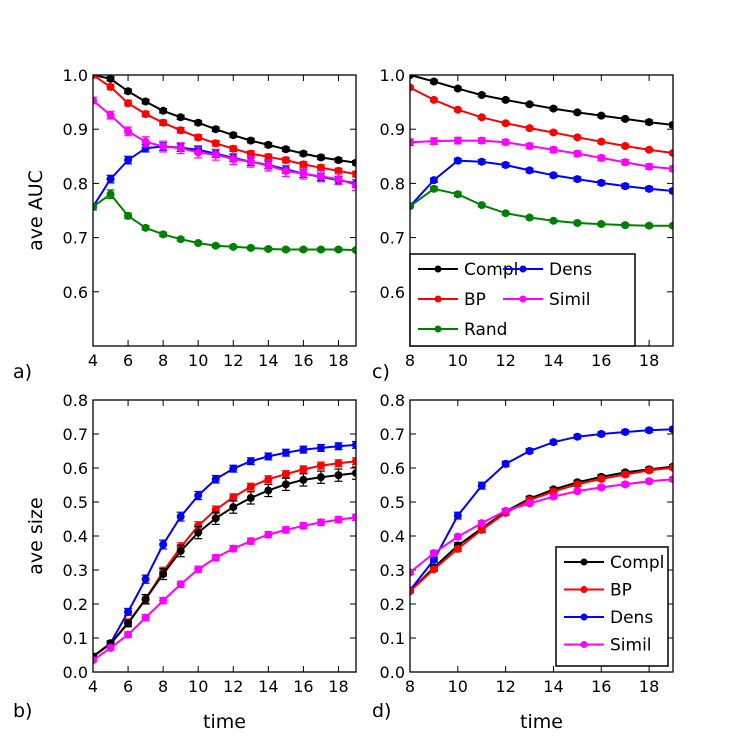  What do you see at coordinates (621, 591) in the screenshot?
I see `legend-label: BP` at bounding box center [621, 591].